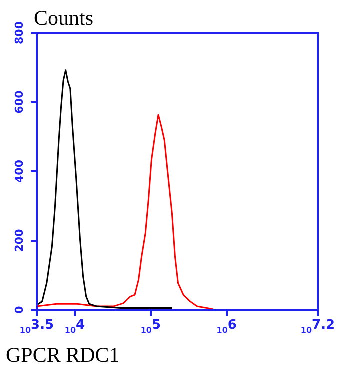 The width and height of the screenshot is (345, 369). What do you see at coordinates (19, 32) in the screenshot?
I see `y-tick-label: 800` at bounding box center [19, 32].